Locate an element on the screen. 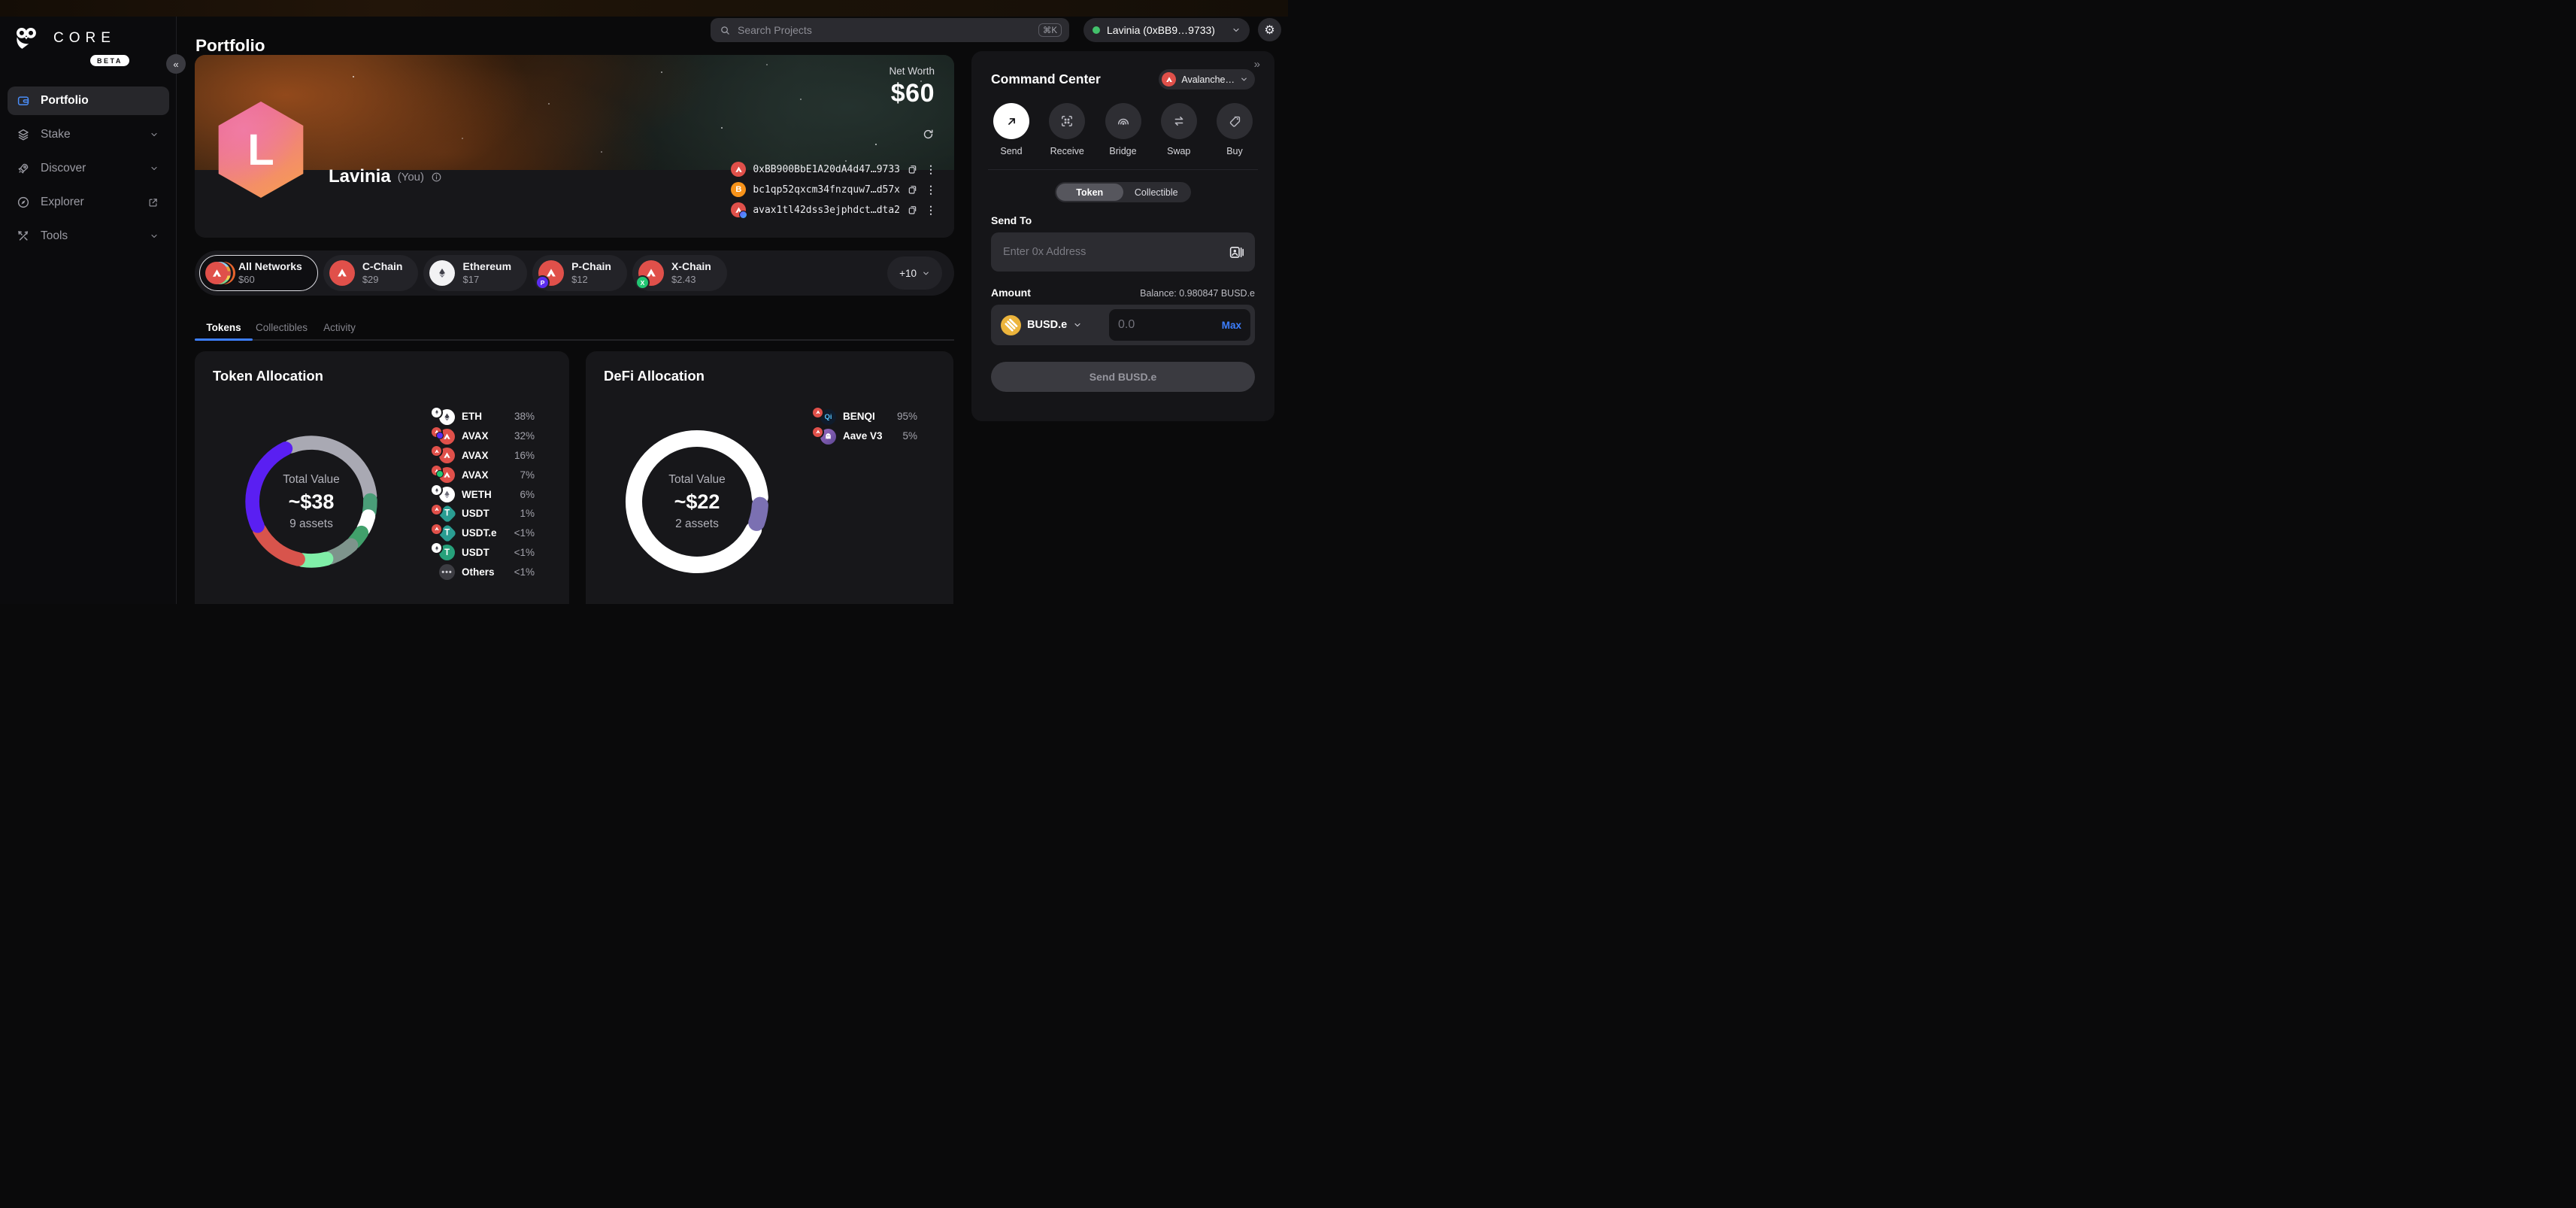 This screenshot has height=1208, width=2576. legend-row: Qi BENQI 95% is located at coordinates (865, 416).